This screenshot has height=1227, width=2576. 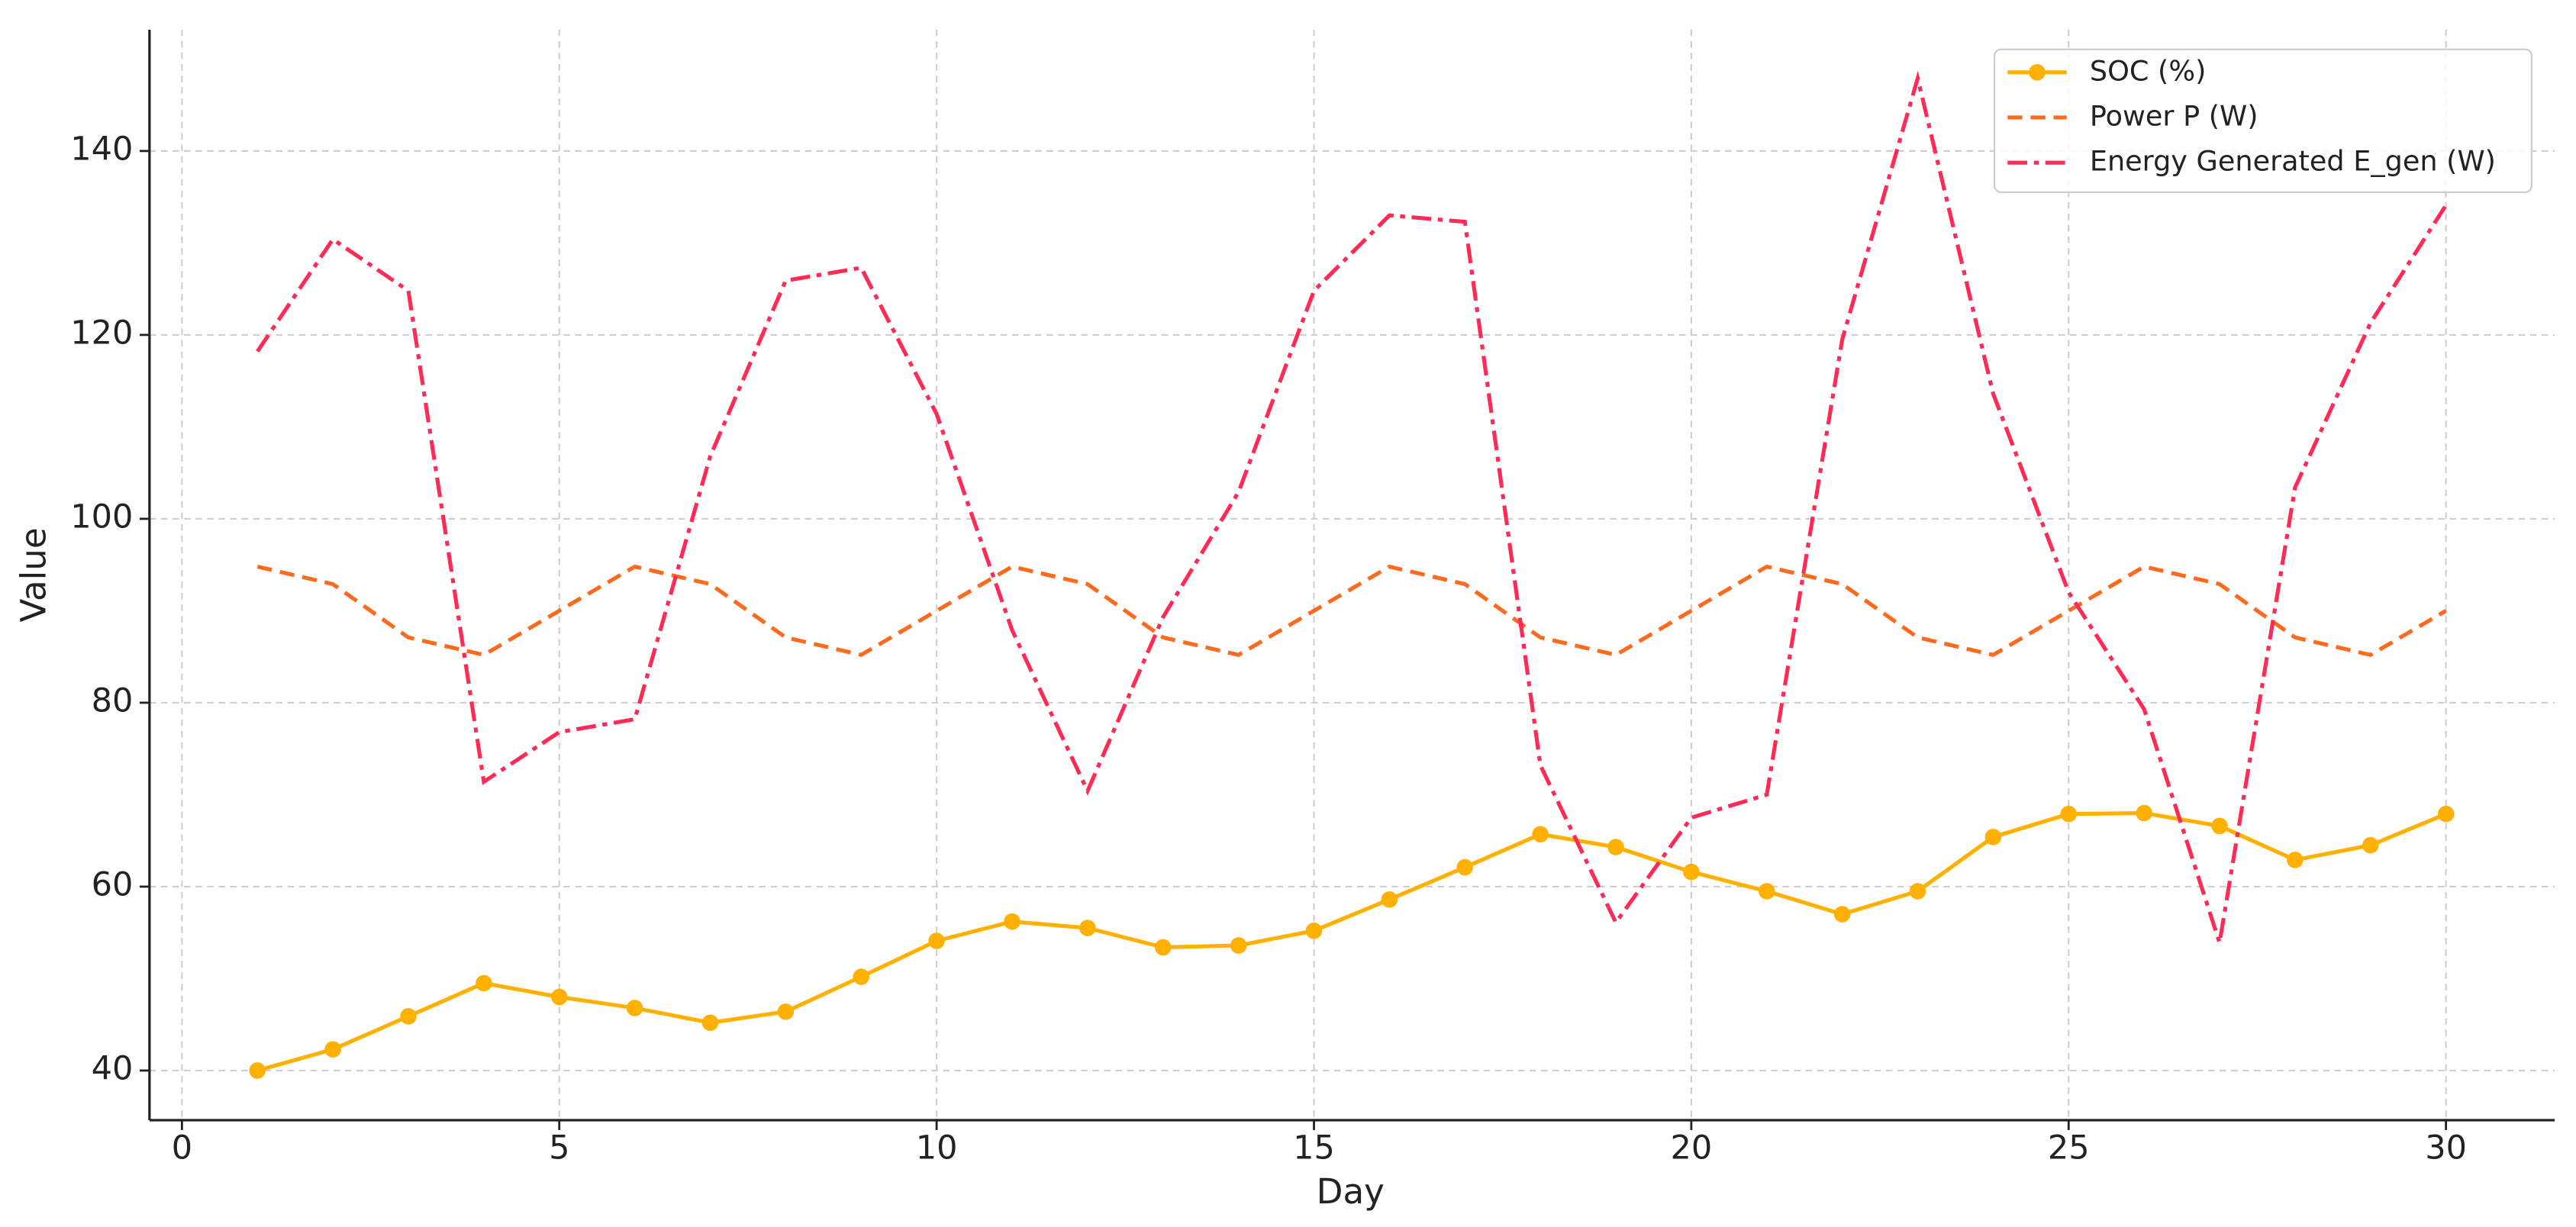 I want to click on y-tick-label: 120, so click(x=102, y=333).